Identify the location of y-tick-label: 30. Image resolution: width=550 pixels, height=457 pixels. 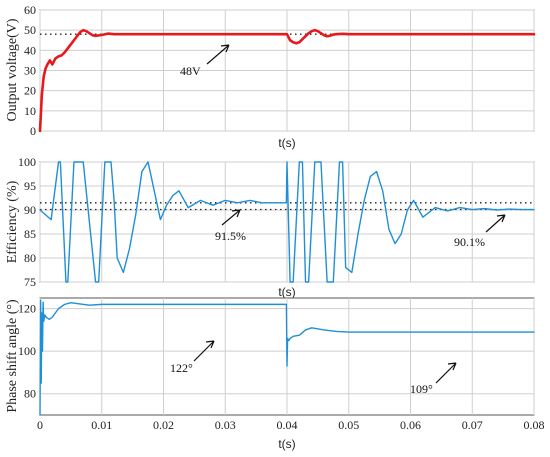
(30, 71).